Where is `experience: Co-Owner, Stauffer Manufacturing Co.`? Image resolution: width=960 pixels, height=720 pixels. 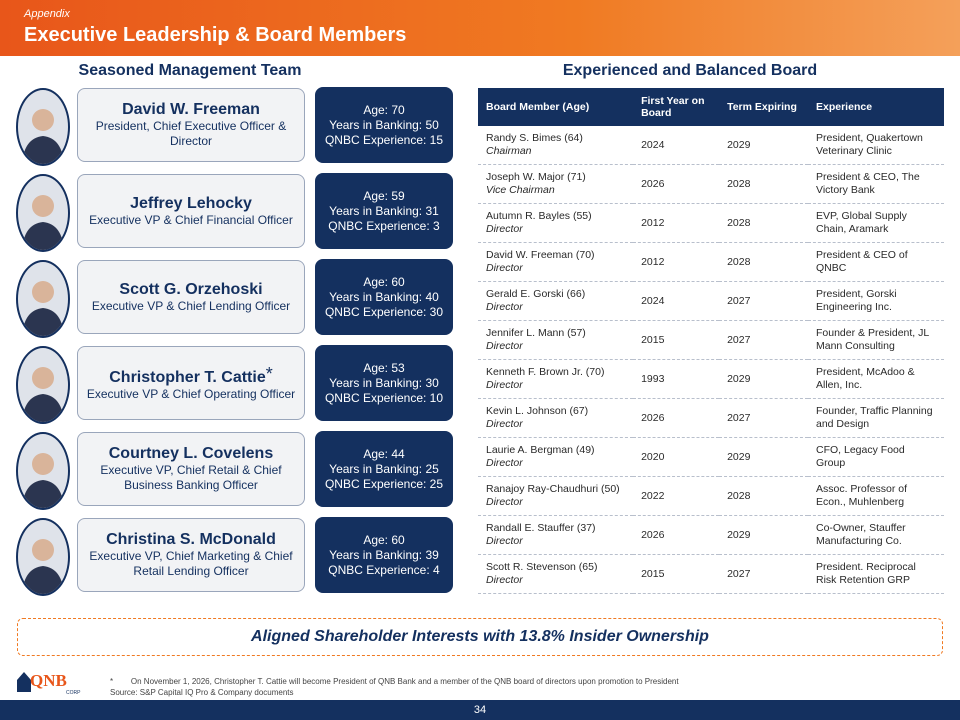
experience: Co-Owner, Stauffer Manufacturing Co. is located at coordinates (876, 535).